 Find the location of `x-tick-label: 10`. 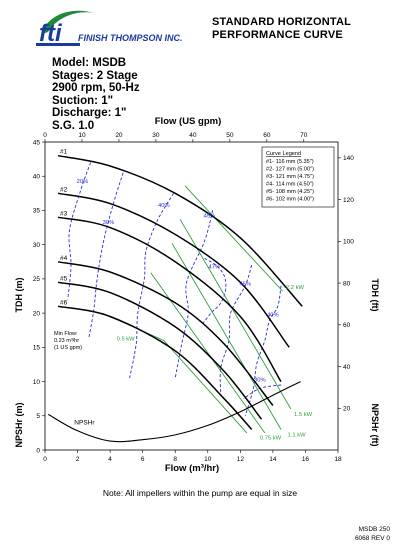

x-tick-label: 10 is located at coordinates (208, 459).